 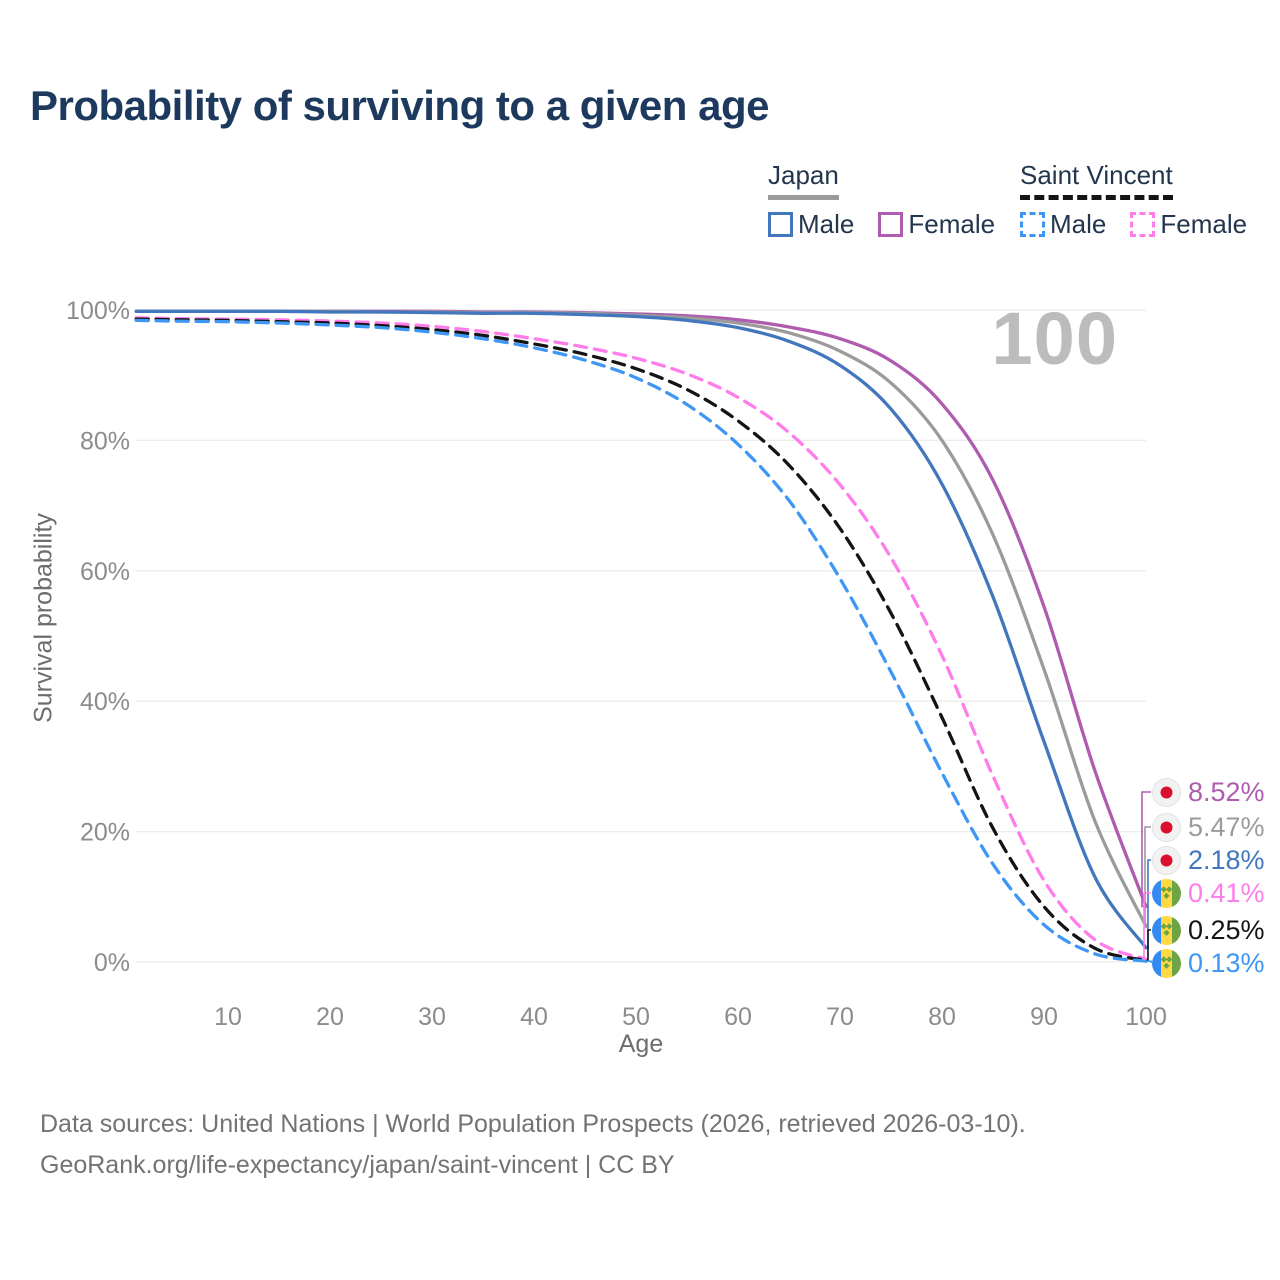 I want to click on end-label-connector-japan-male, so click(x=1148, y=904).